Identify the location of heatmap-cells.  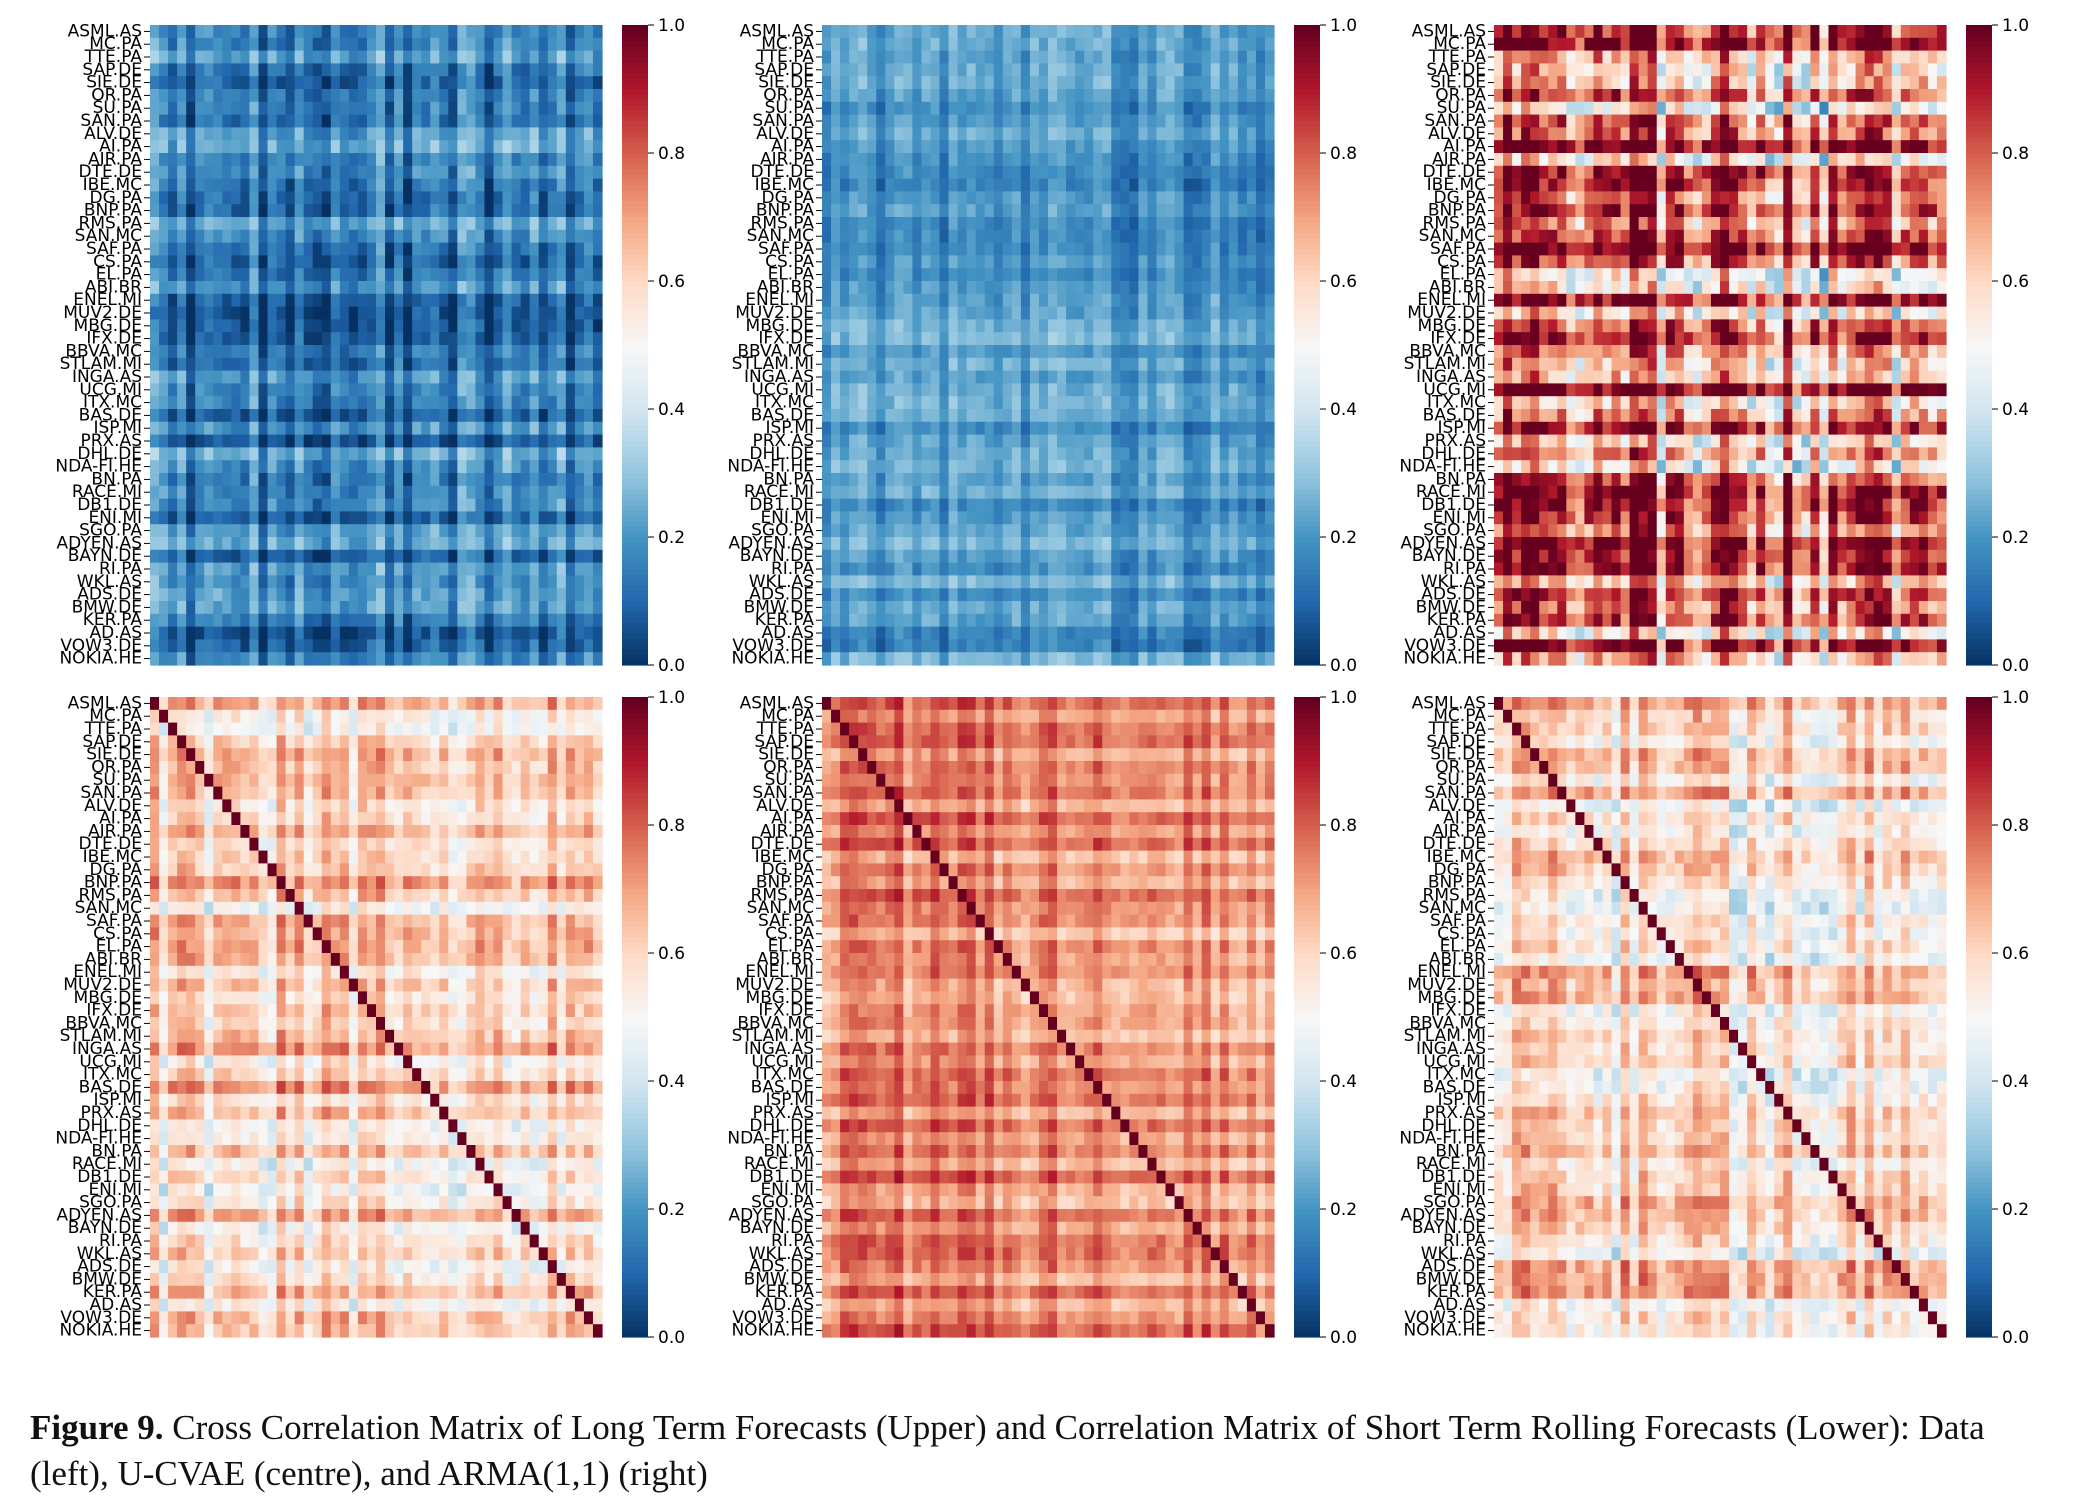
(376, 345).